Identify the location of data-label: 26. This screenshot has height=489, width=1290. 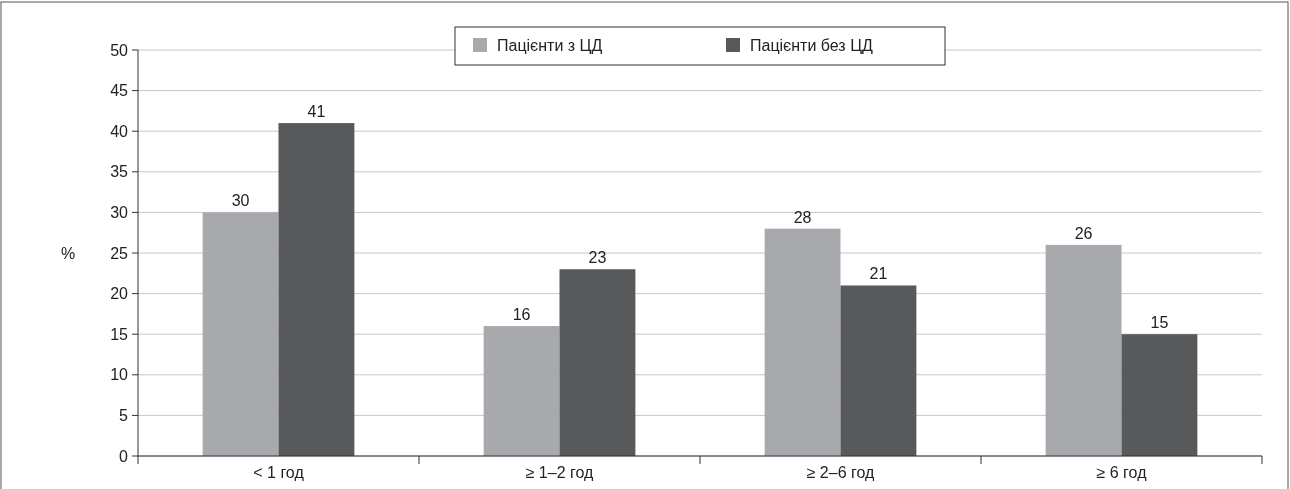
(1083, 233).